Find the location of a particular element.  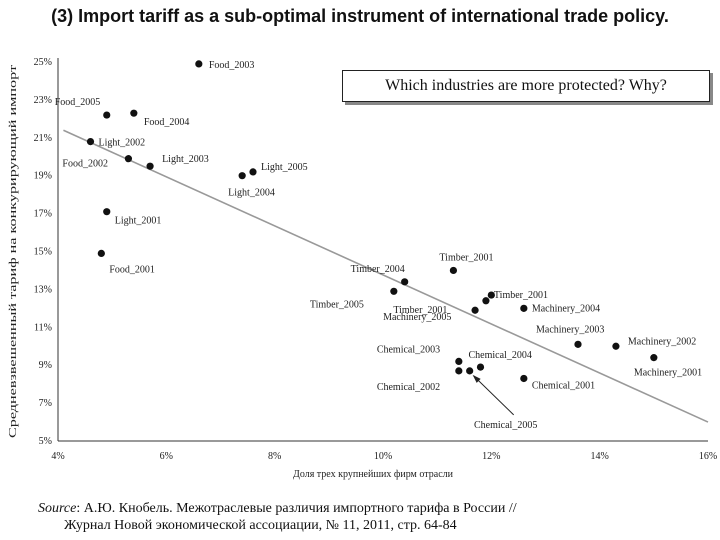

x-tick-label: 16% is located at coordinates (708, 456).